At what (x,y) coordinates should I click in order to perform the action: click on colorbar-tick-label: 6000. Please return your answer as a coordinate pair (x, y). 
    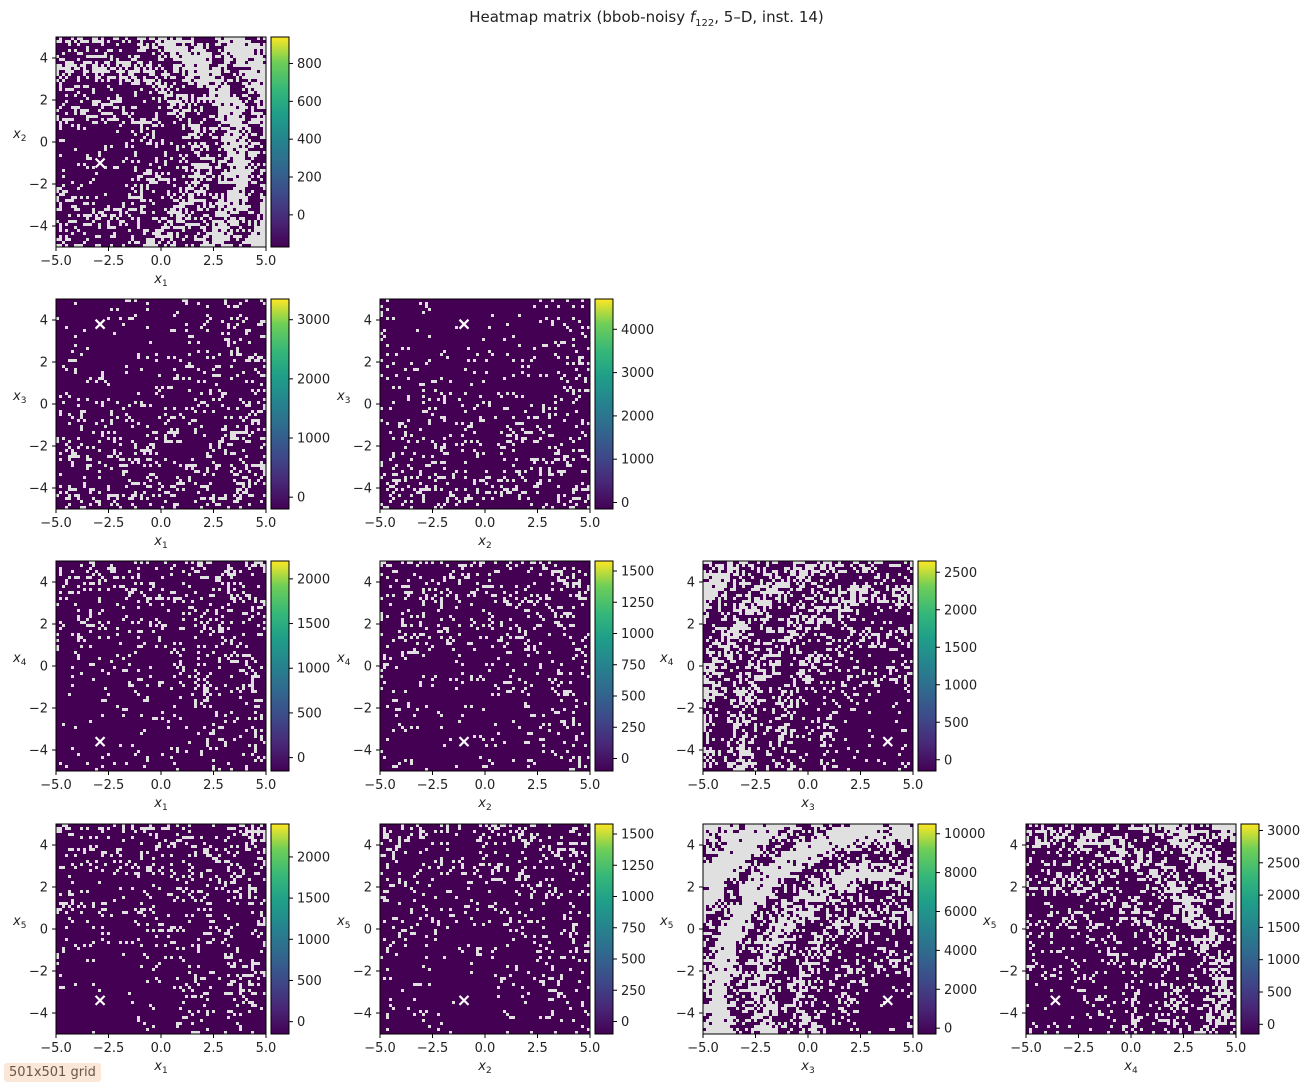
    Looking at the image, I should click on (960, 912).